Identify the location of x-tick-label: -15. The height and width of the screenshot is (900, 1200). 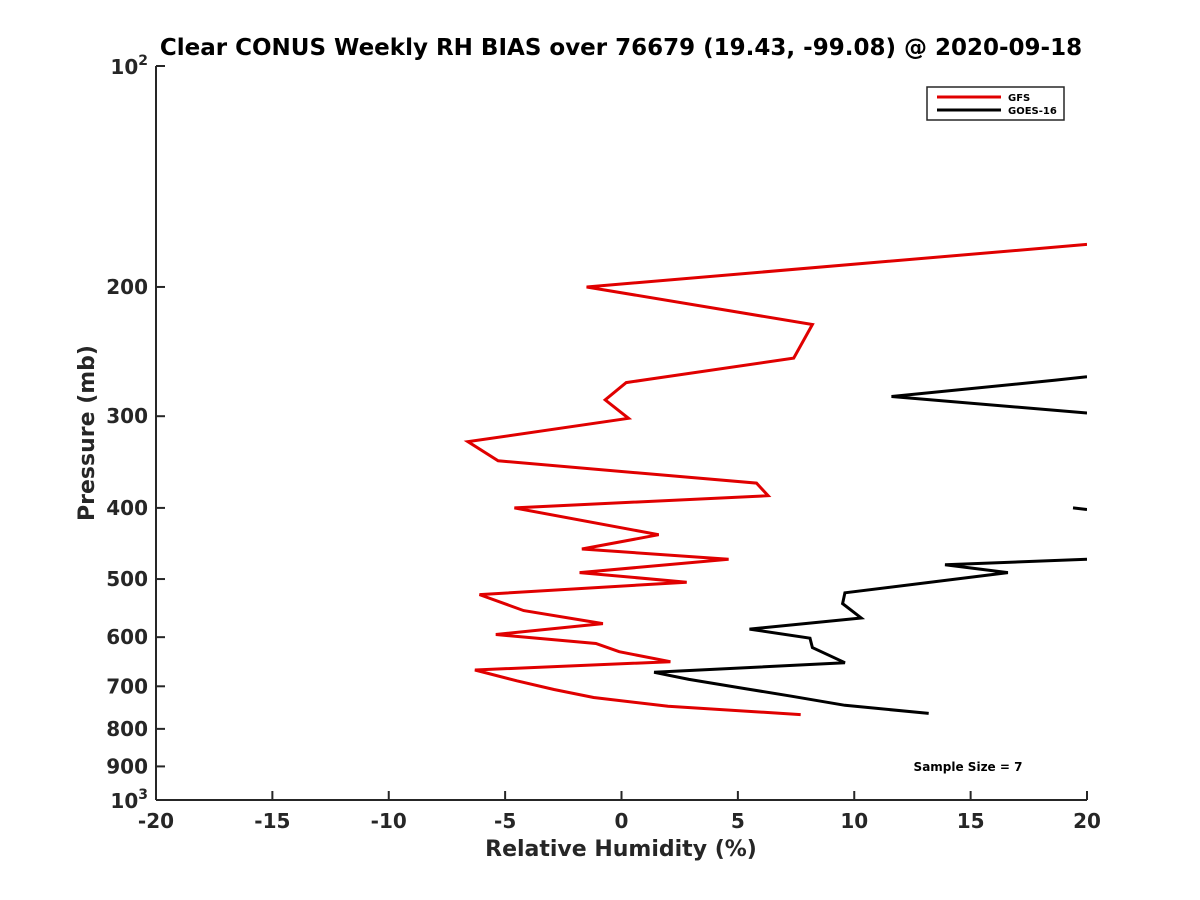
(272, 821).